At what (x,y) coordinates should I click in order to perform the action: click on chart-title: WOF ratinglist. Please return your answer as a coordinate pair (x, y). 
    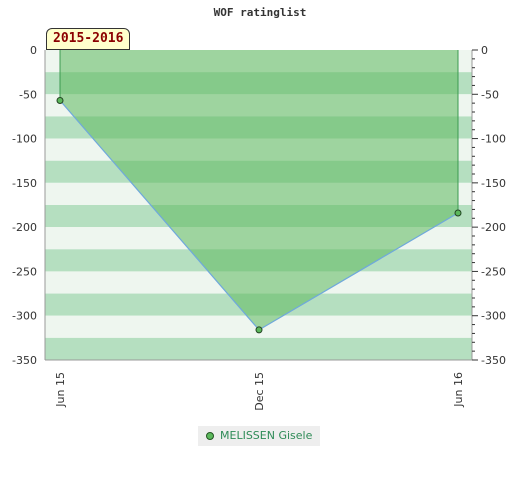
    Looking at the image, I should click on (260, 12).